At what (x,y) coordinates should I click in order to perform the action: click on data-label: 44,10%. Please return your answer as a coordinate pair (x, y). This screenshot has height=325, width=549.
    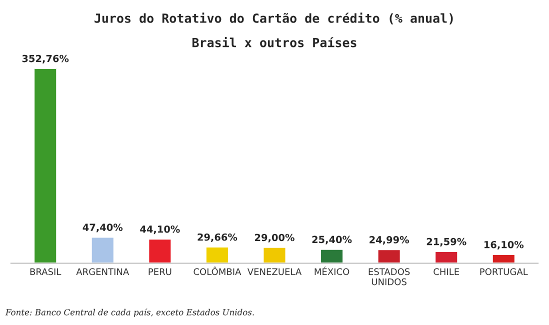
    Looking at the image, I should click on (160, 229).